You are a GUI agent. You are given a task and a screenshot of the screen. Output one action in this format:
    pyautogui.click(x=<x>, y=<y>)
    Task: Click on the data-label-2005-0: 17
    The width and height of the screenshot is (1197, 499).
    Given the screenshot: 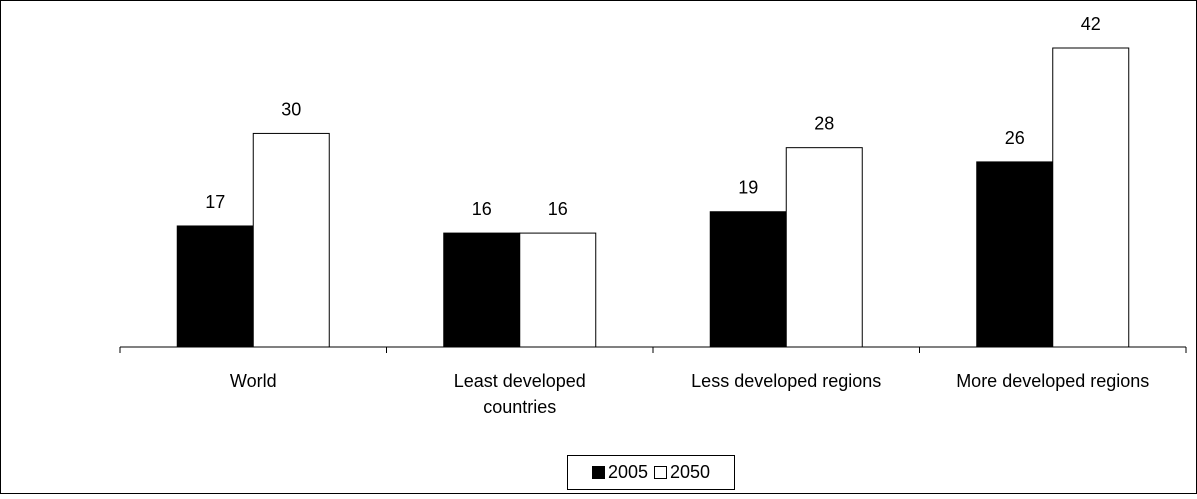 What is the action you would take?
    pyautogui.click(x=215, y=202)
    